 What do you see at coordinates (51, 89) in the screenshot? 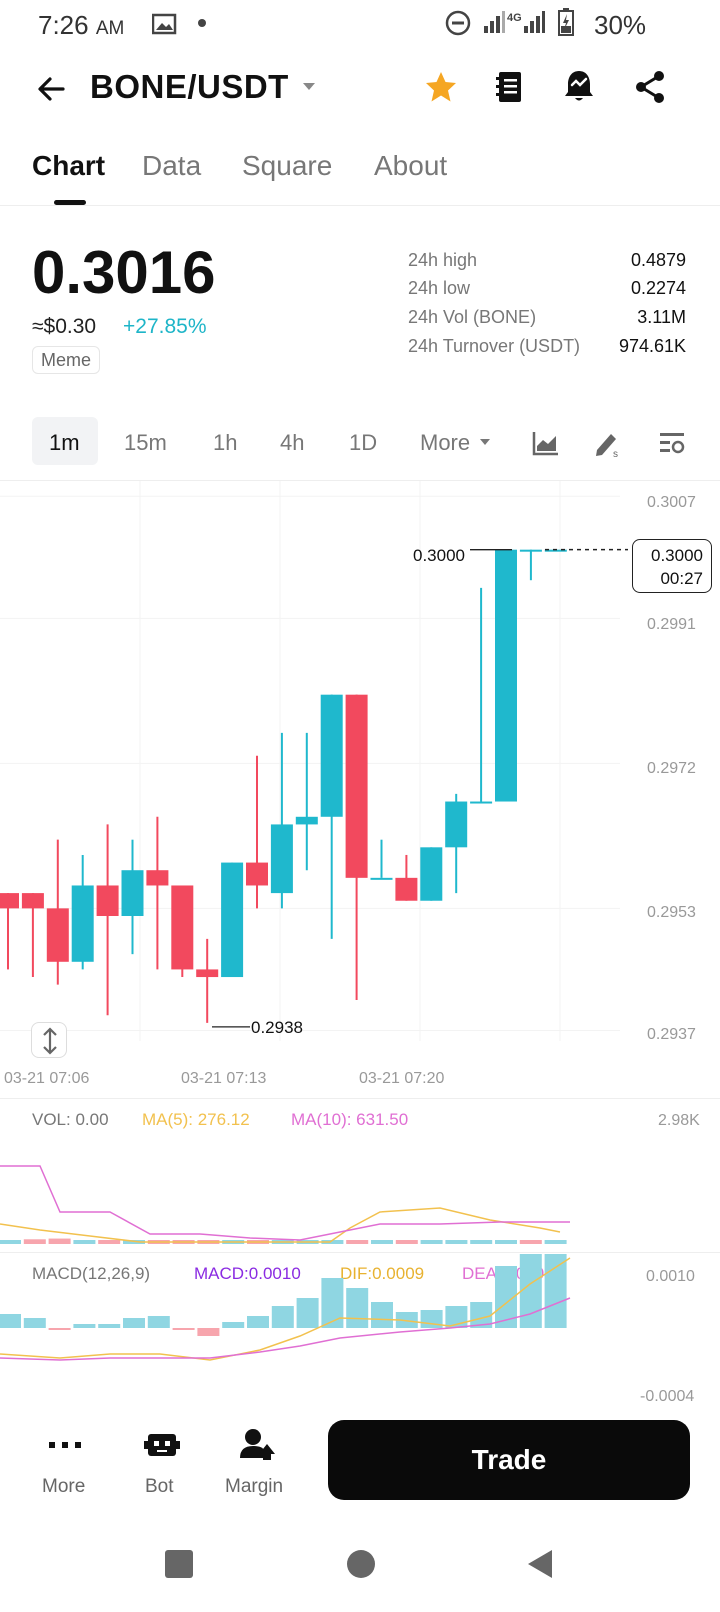
I see `back-arrow-icon` at bounding box center [51, 89].